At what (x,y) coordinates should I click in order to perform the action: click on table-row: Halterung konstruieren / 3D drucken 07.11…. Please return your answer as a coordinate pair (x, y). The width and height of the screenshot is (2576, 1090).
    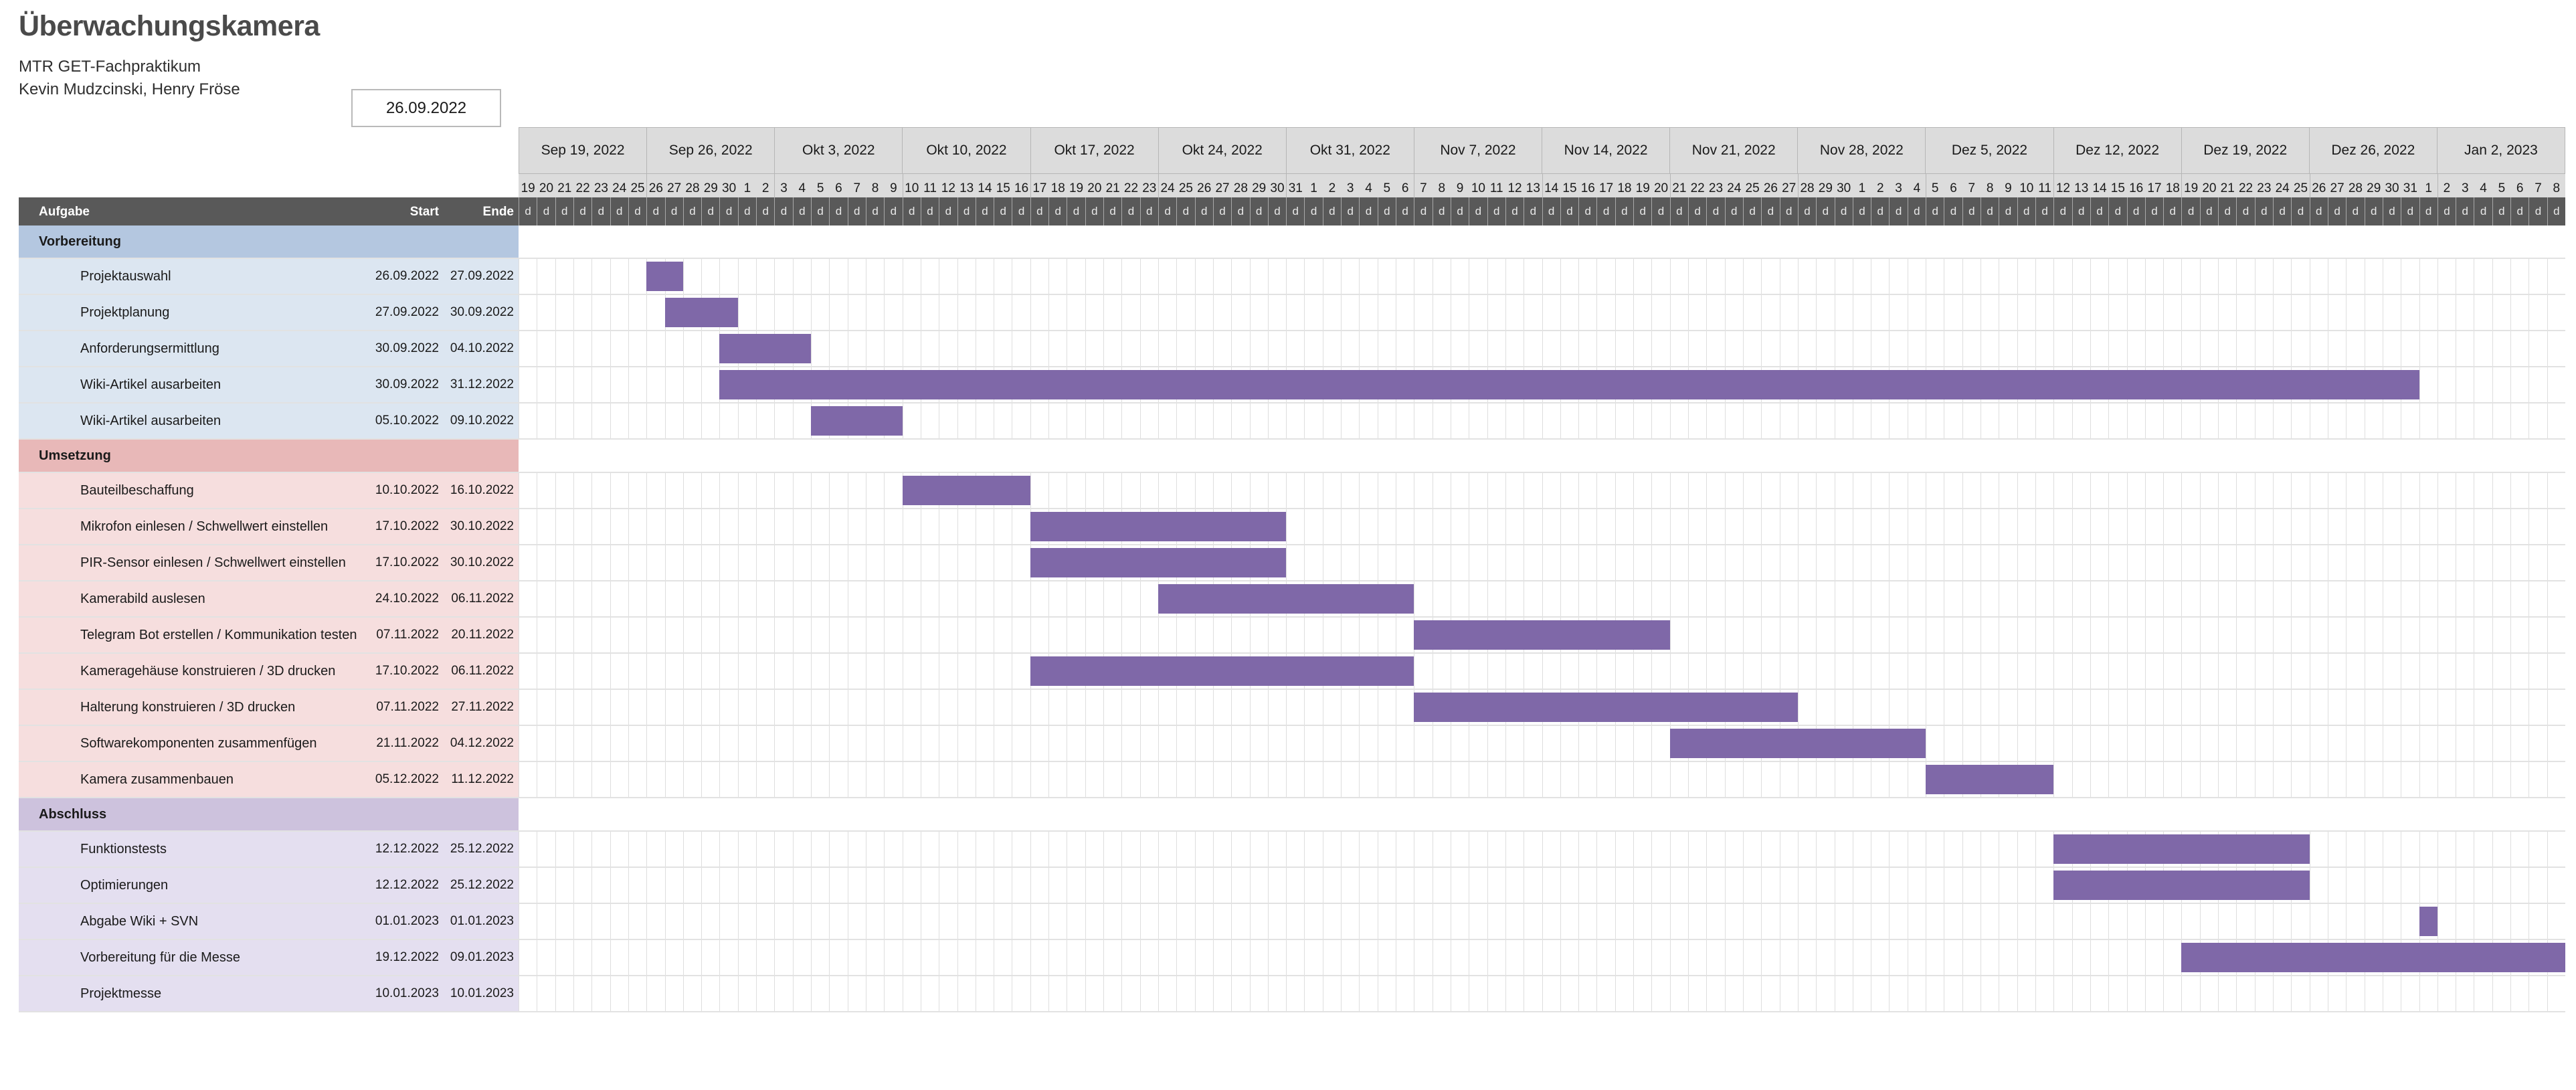
    Looking at the image, I should click on (1292, 708).